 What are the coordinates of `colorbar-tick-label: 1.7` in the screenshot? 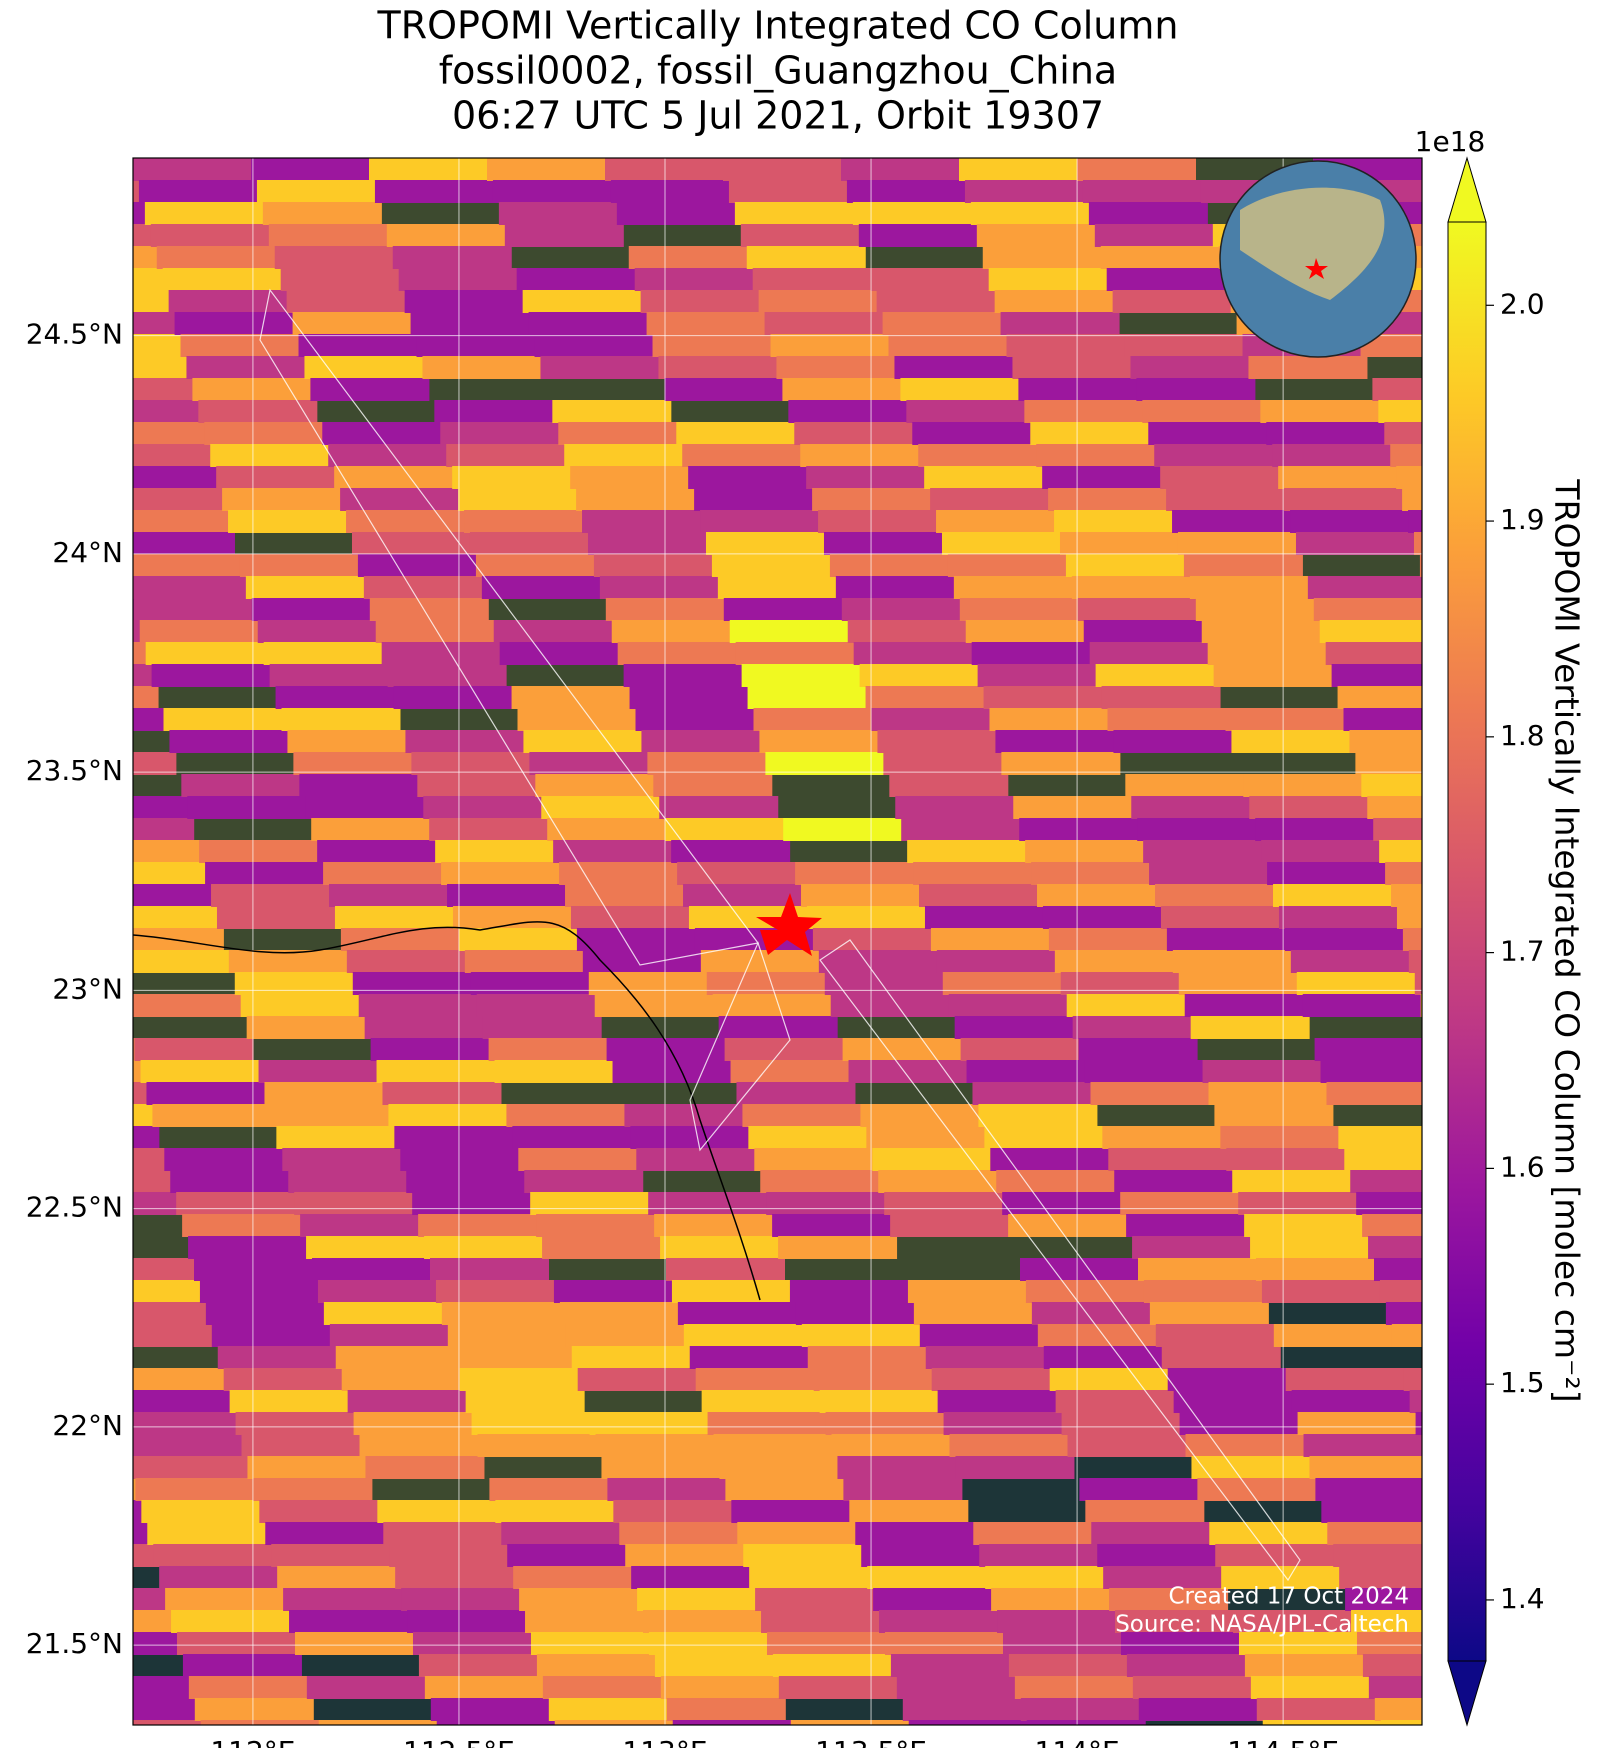 It's located at (1522, 951).